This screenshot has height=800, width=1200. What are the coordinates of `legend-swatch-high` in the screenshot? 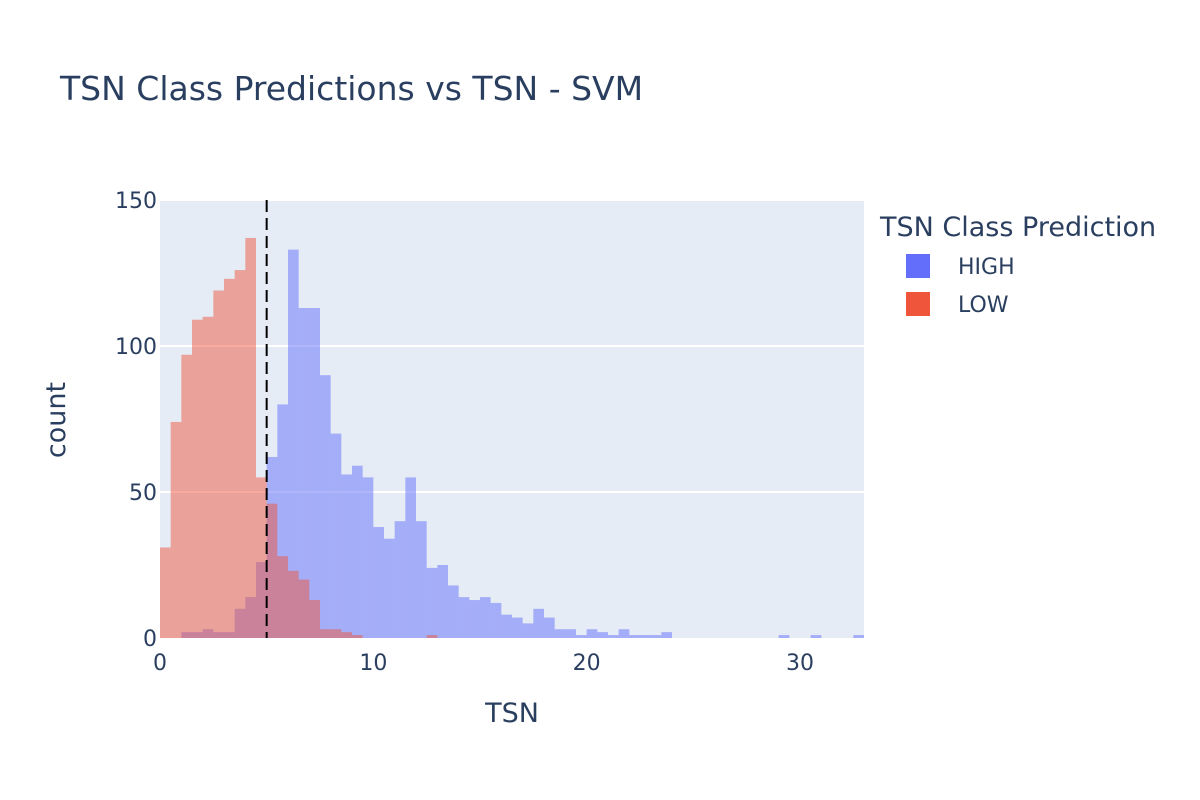 It's located at (918, 266).